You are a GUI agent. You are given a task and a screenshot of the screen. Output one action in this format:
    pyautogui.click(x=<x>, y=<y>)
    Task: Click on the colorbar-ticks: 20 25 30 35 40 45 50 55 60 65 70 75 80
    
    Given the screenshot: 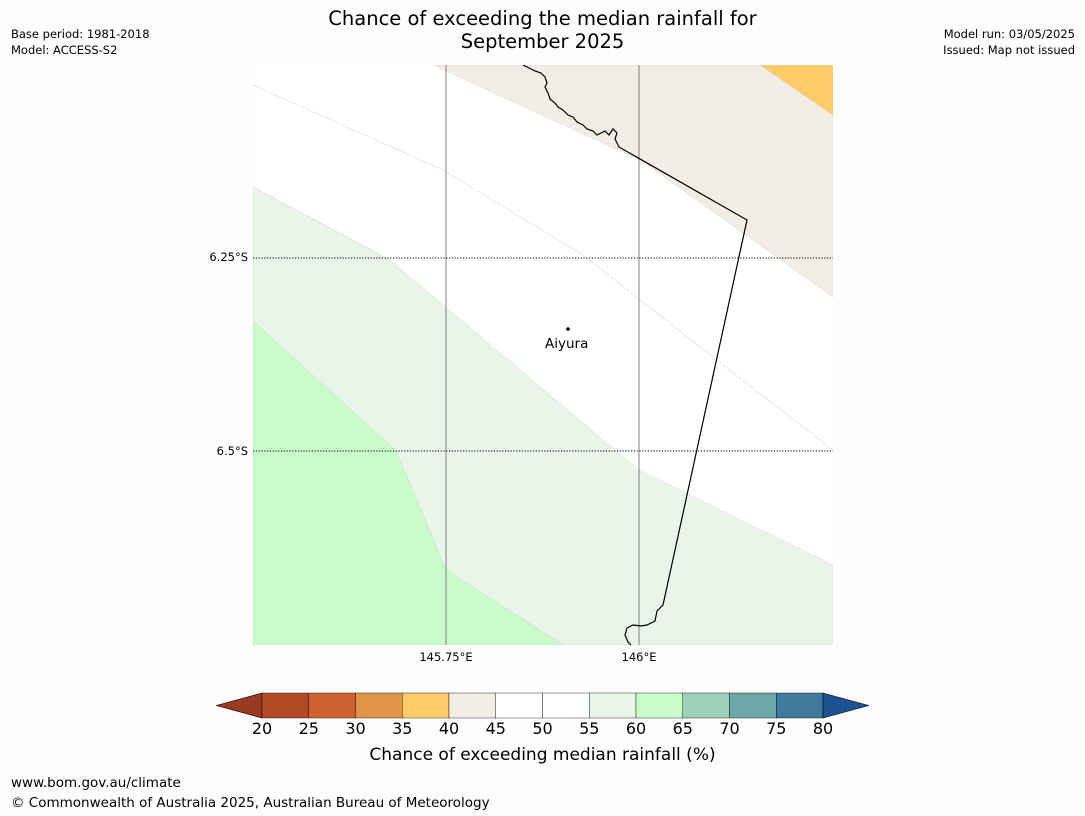 What is the action you would take?
    pyautogui.click(x=542, y=729)
    